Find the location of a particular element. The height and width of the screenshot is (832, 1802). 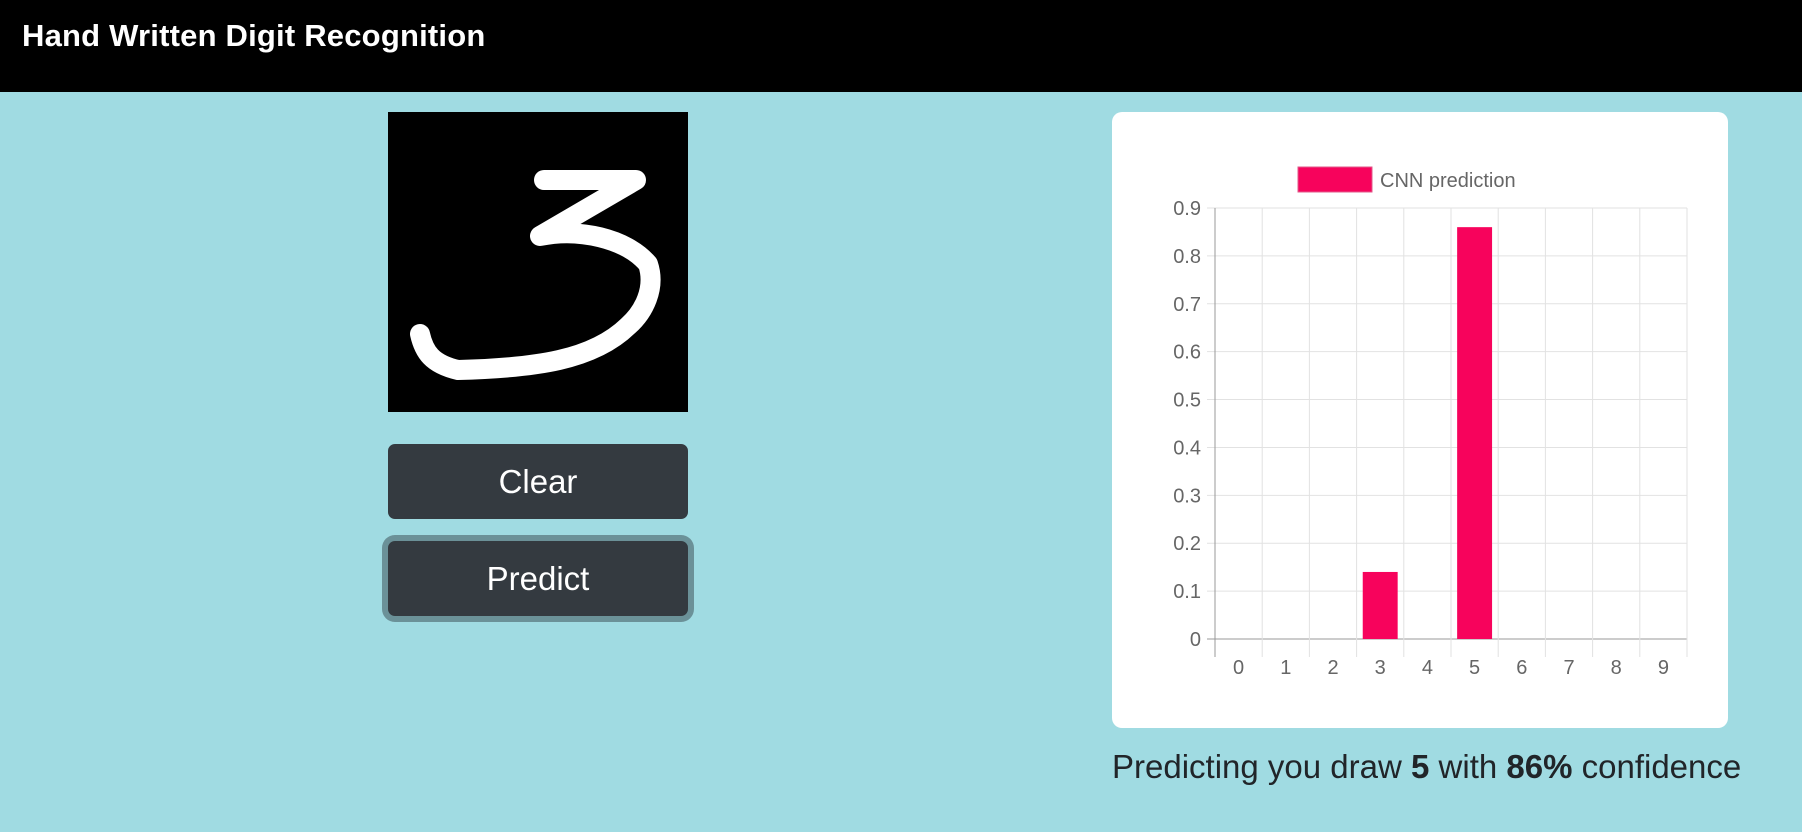

x-tick-label: 8 is located at coordinates (1616, 668).